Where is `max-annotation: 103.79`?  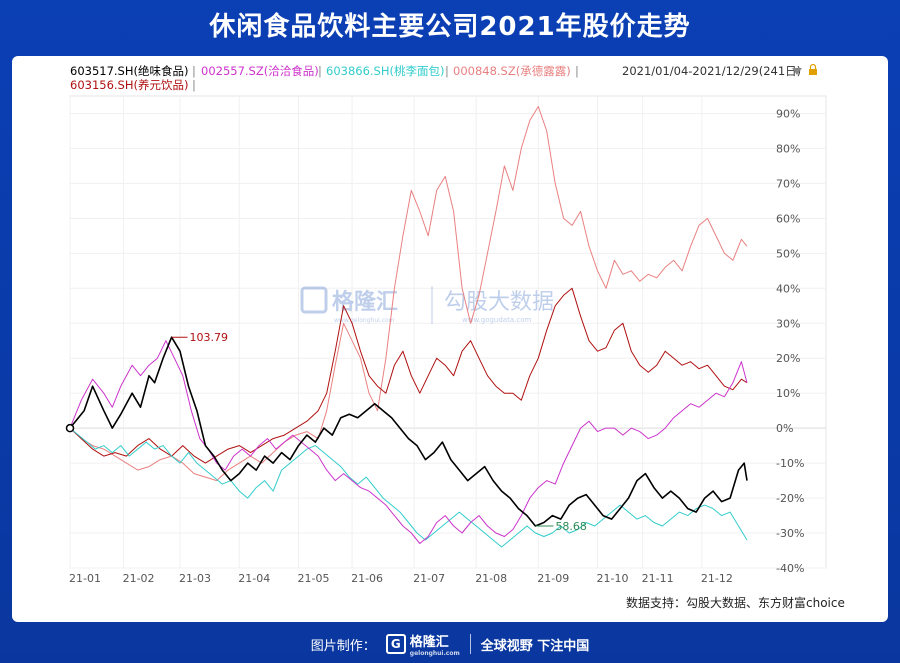
max-annotation: 103.79 is located at coordinates (200, 337).